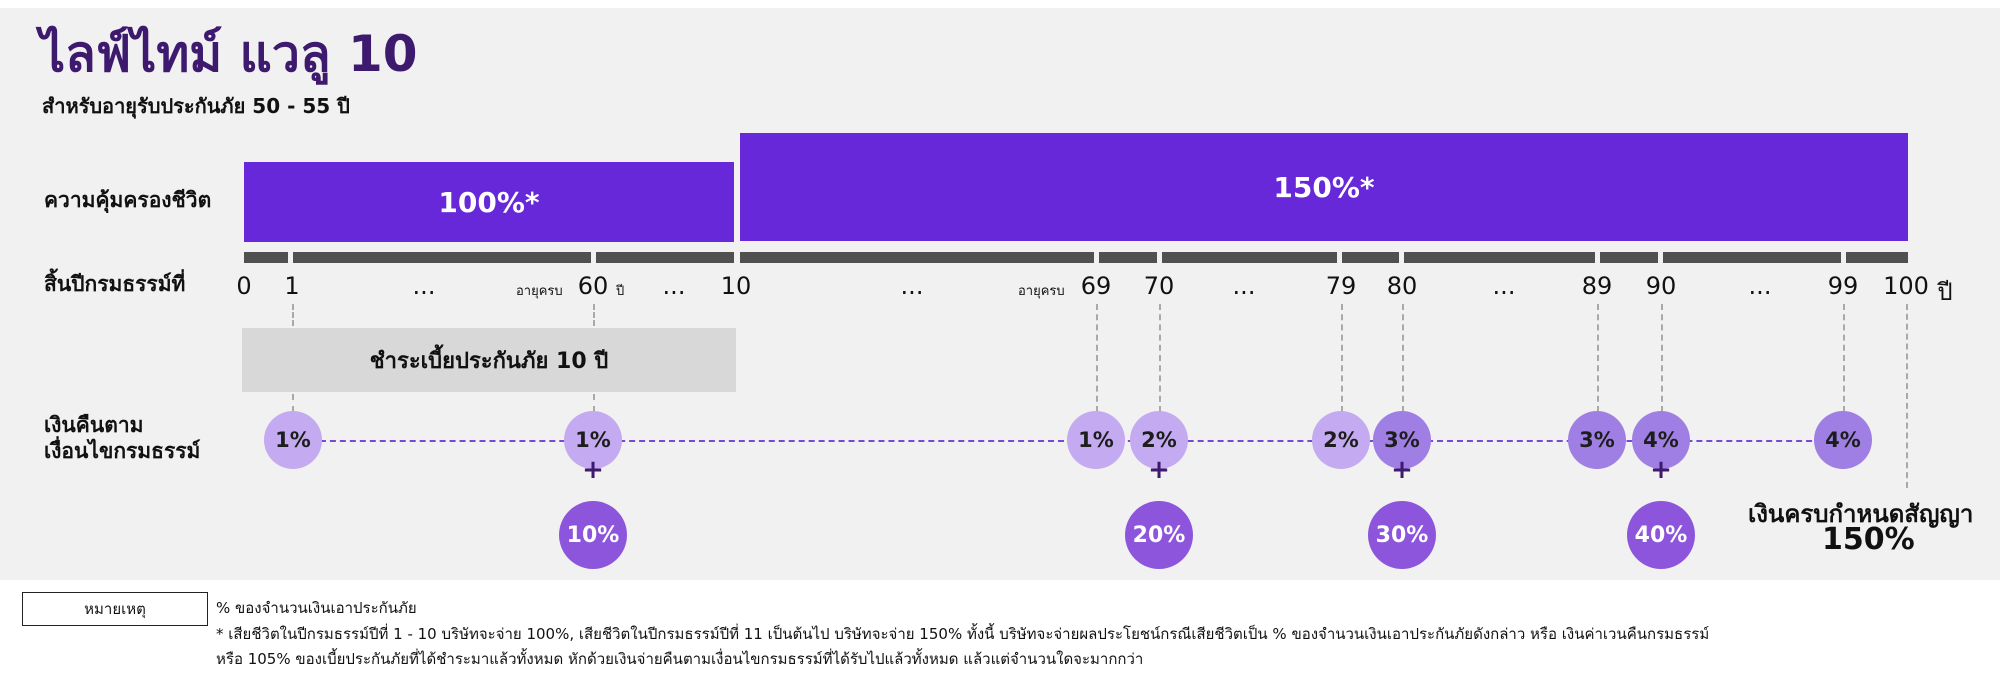 The image size is (2000, 678). I want to click on premium-payment-period: ชำระเบี้ยประกันภัย 10 ปี, so click(489, 360).